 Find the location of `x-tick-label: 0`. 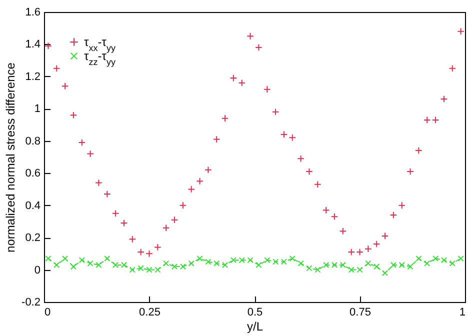

x-tick-label: 0 is located at coordinates (47, 312).